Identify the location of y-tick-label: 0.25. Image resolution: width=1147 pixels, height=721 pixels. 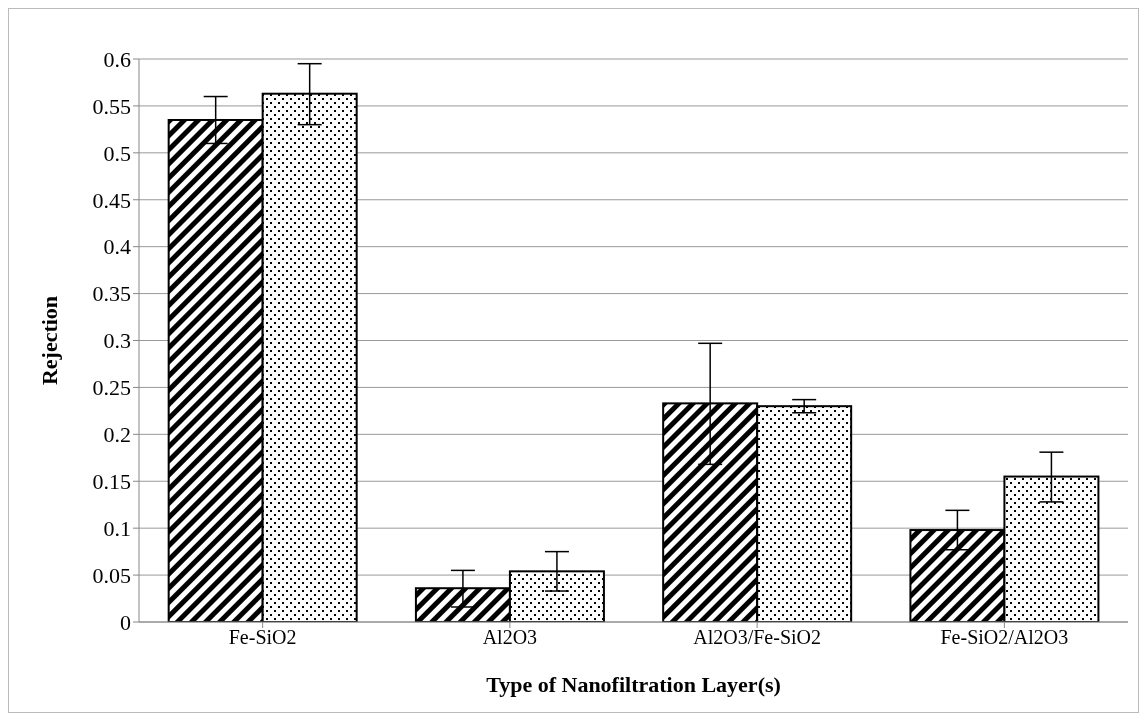
(111, 388).